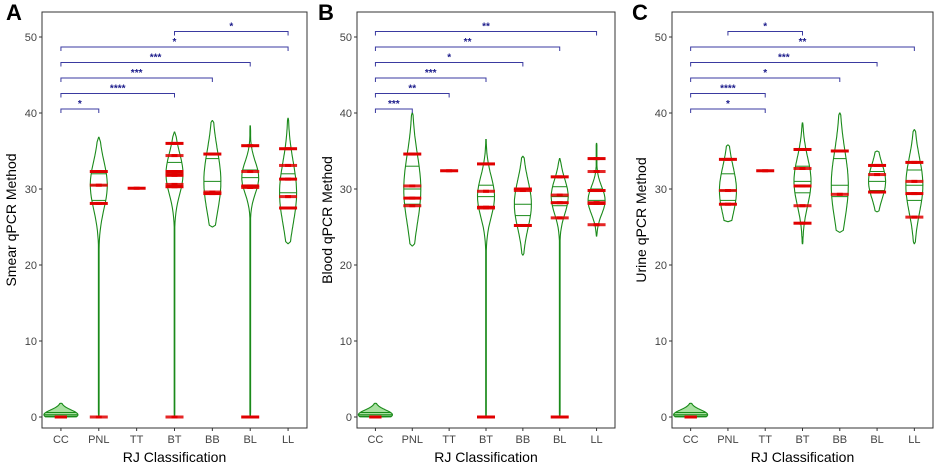  What do you see at coordinates (559, 288) in the screenshot?
I see `violin-bl` at bounding box center [559, 288].